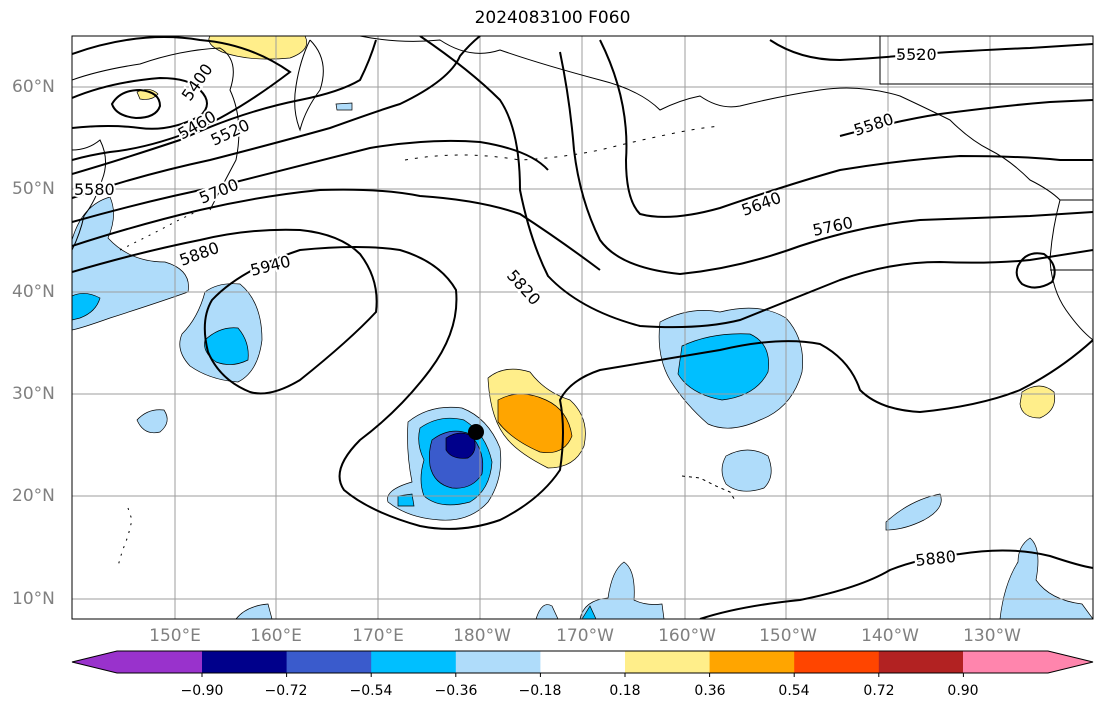  What do you see at coordinates (992, 636) in the screenshot?
I see `lon-label: 130°W` at bounding box center [992, 636].